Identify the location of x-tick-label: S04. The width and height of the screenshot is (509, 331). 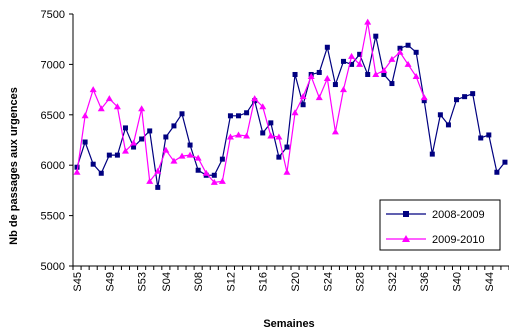
(167, 282).